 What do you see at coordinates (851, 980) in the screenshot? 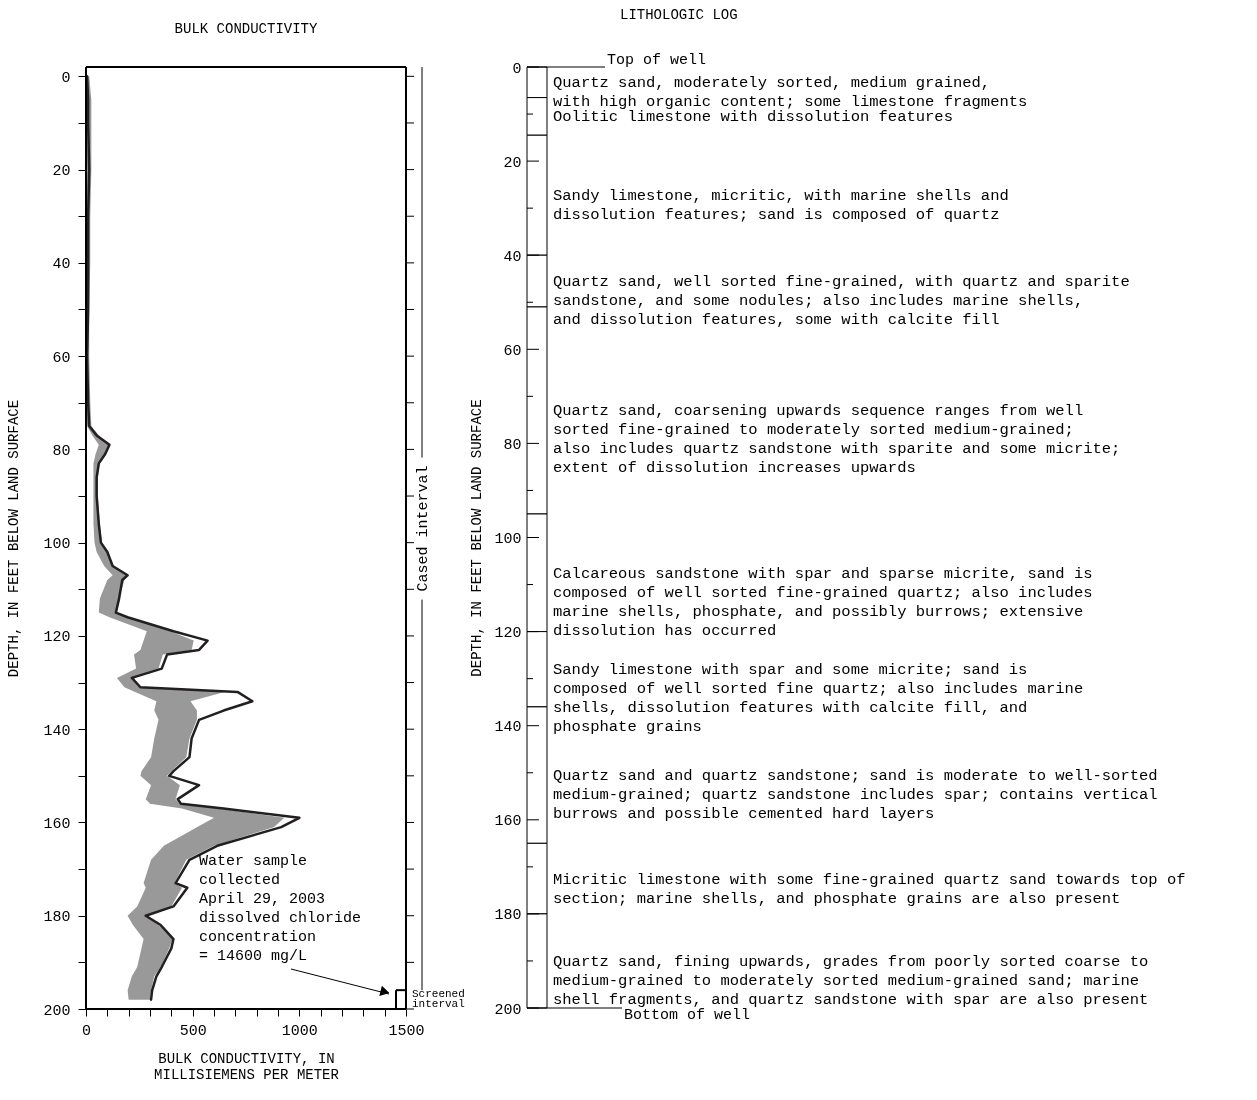
I see `series-label: Quartz sand, fining upwards, grades from poorly sorted coarse to medium-grained to moderately sorted medium-grained sand; marine shell fragments, and quartz sandstone with spar are also present` at bounding box center [851, 980].